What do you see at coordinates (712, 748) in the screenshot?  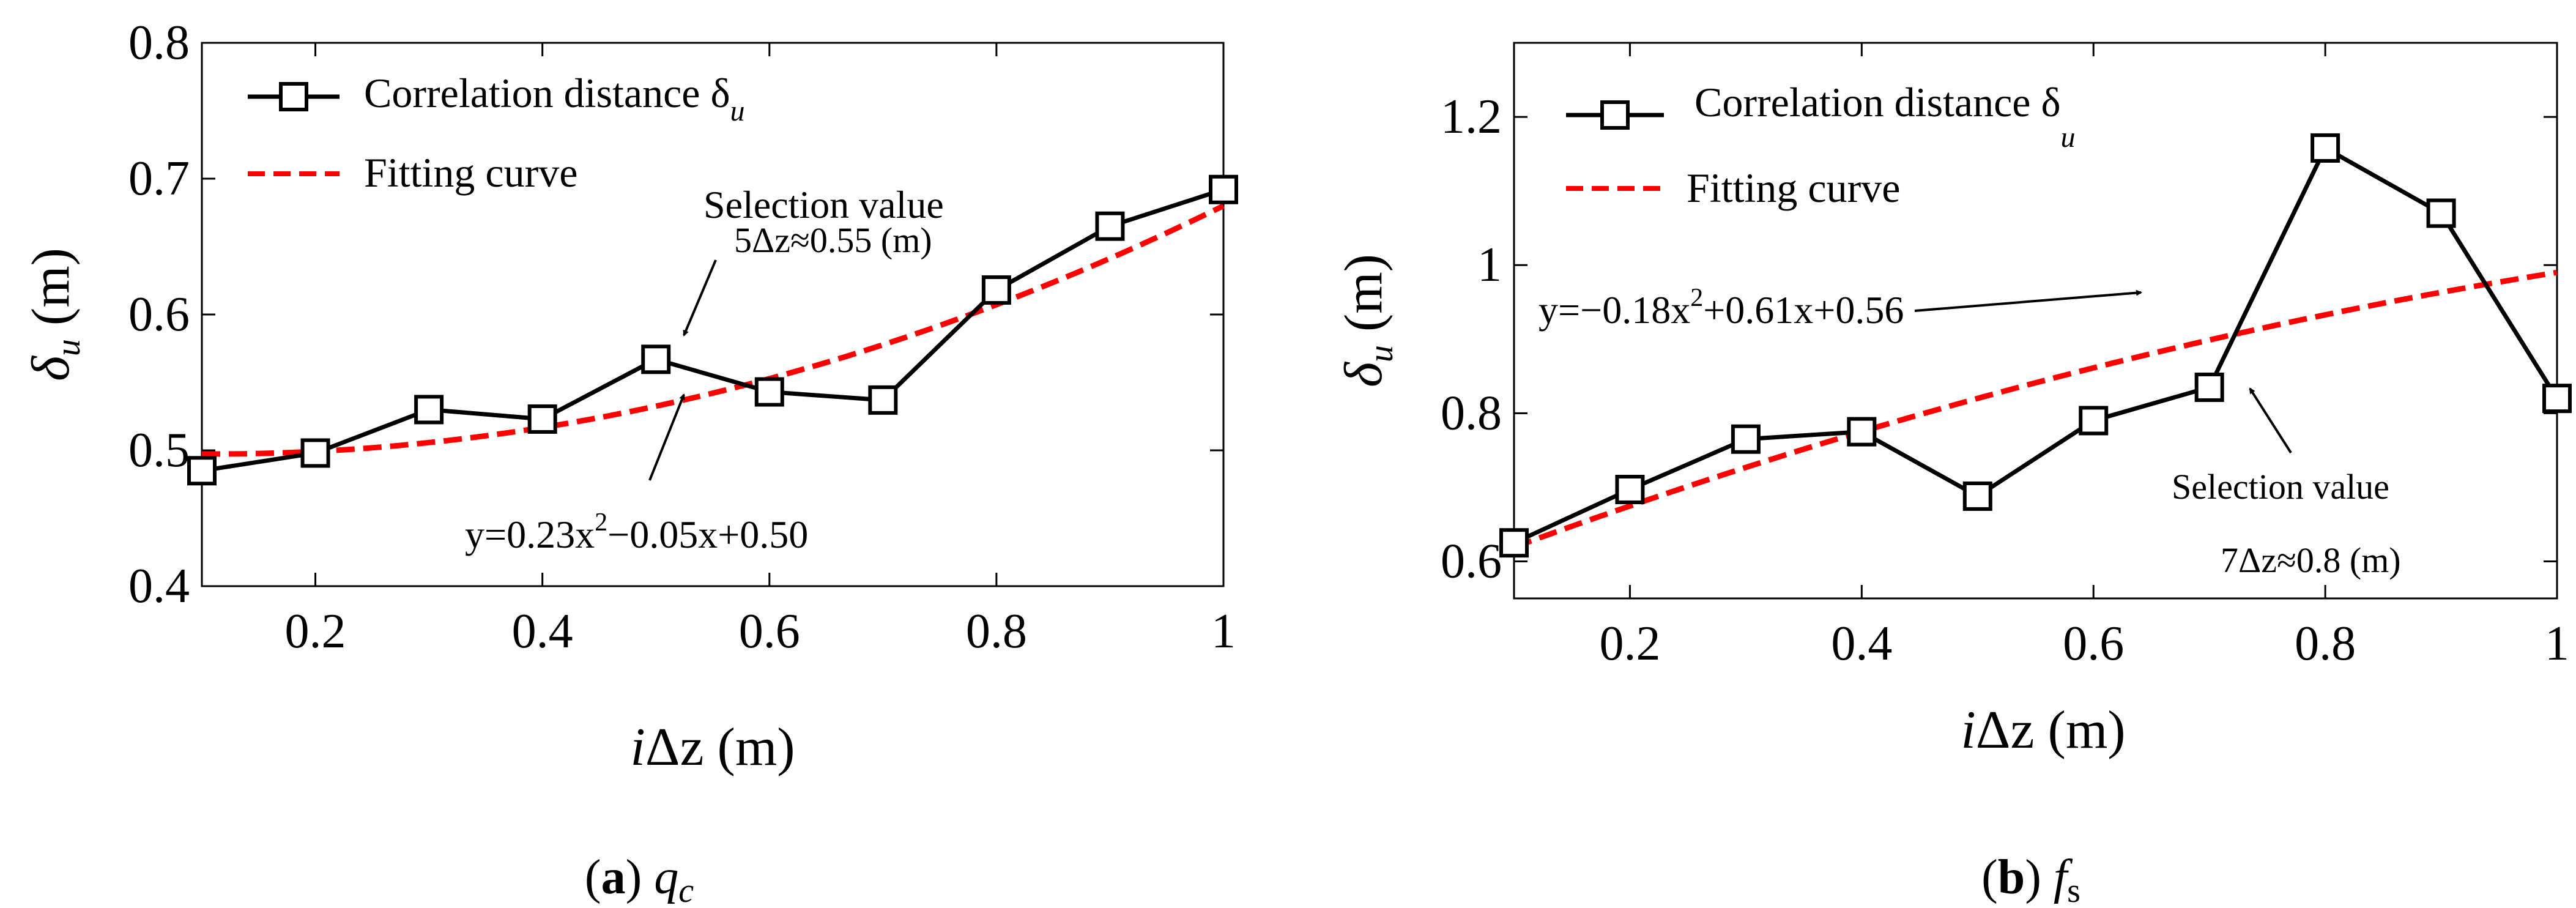 I see `x-axis-title-a: iΔz (m)` at bounding box center [712, 748].